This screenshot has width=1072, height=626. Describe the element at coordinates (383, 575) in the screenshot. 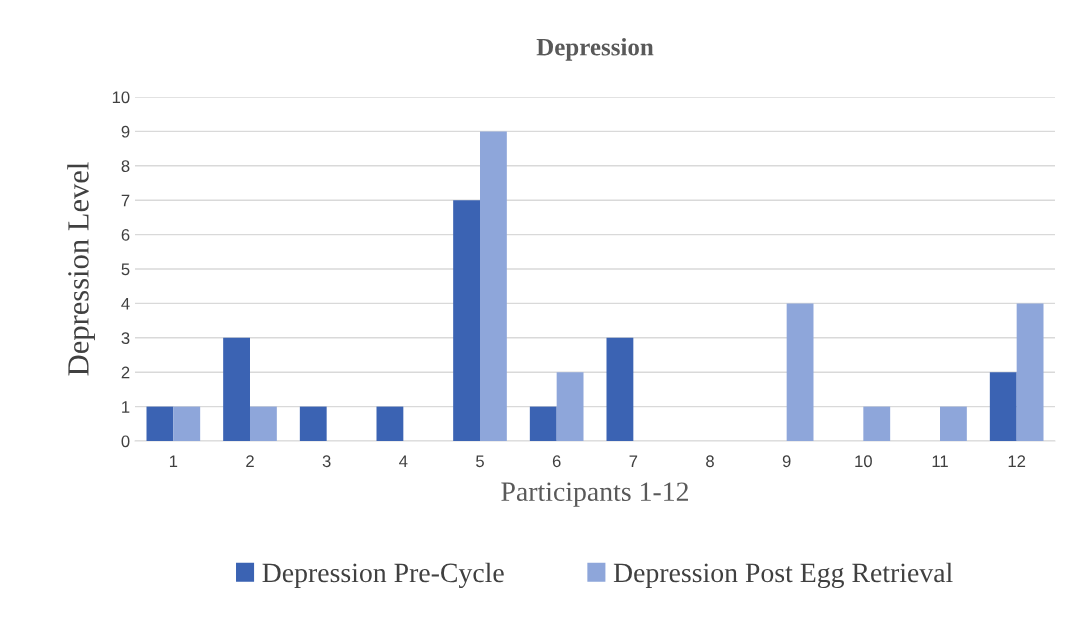

I see `legend-label: Depression Pre-Cycle` at that location.